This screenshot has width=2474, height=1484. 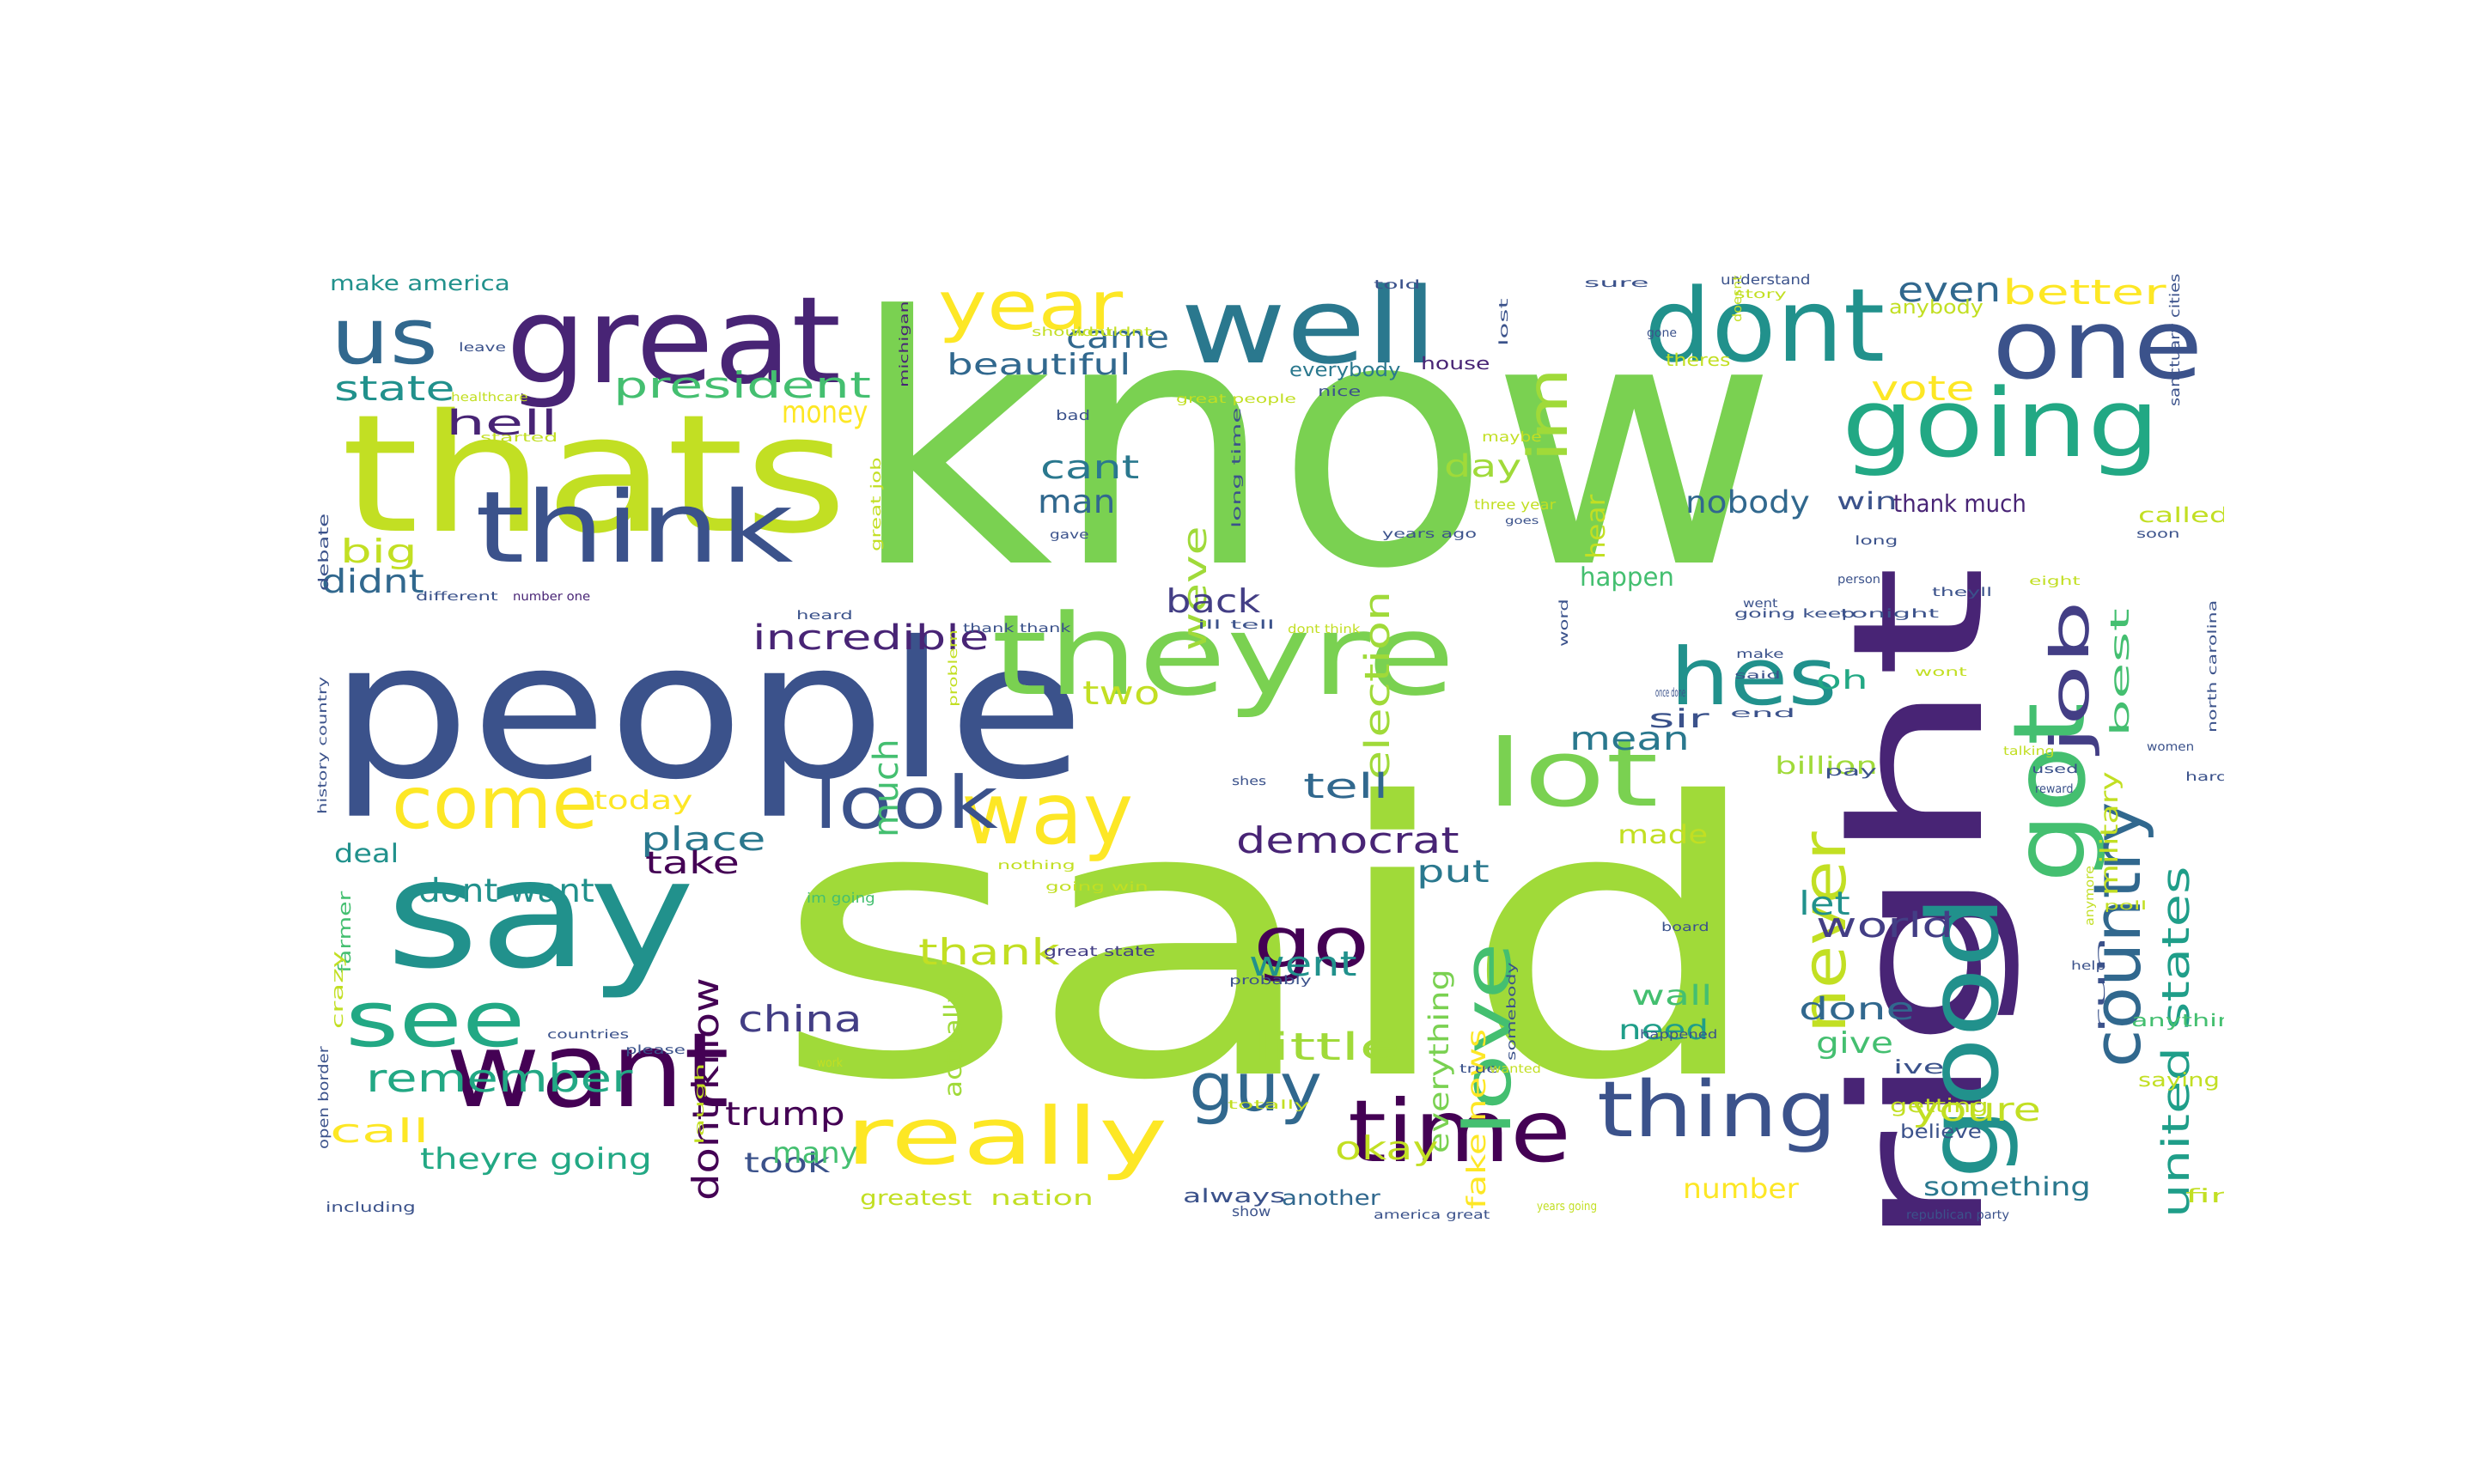 What do you see at coordinates (1311, 944) in the screenshot?
I see `word-go: go` at bounding box center [1311, 944].